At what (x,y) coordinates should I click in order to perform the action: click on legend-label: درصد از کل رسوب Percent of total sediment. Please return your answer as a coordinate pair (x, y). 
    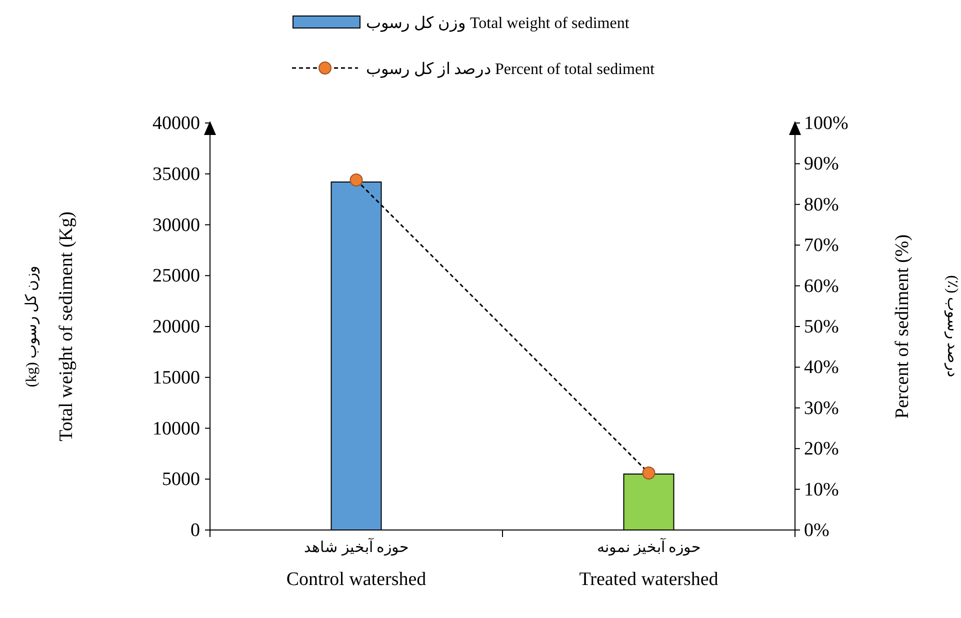
    Looking at the image, I should click on (511, 69).